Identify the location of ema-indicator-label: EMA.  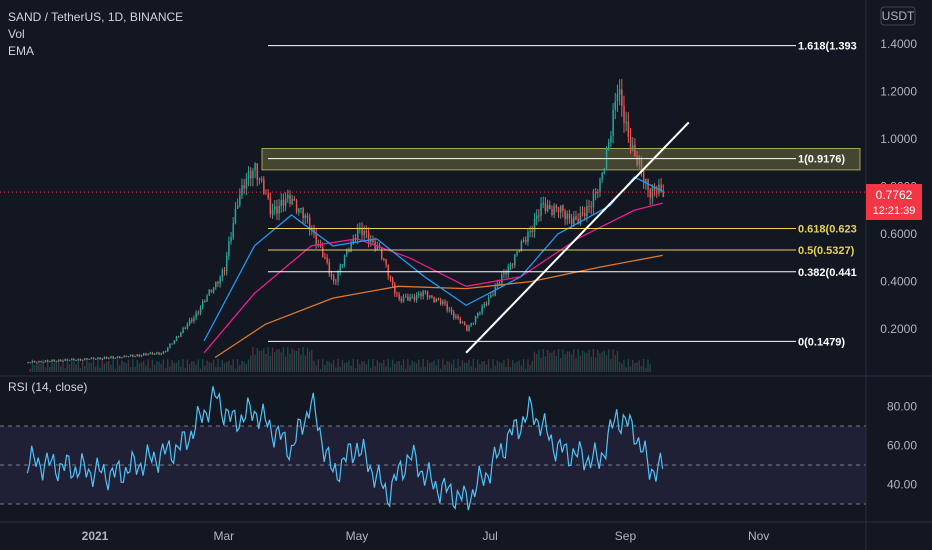
(21, 51).